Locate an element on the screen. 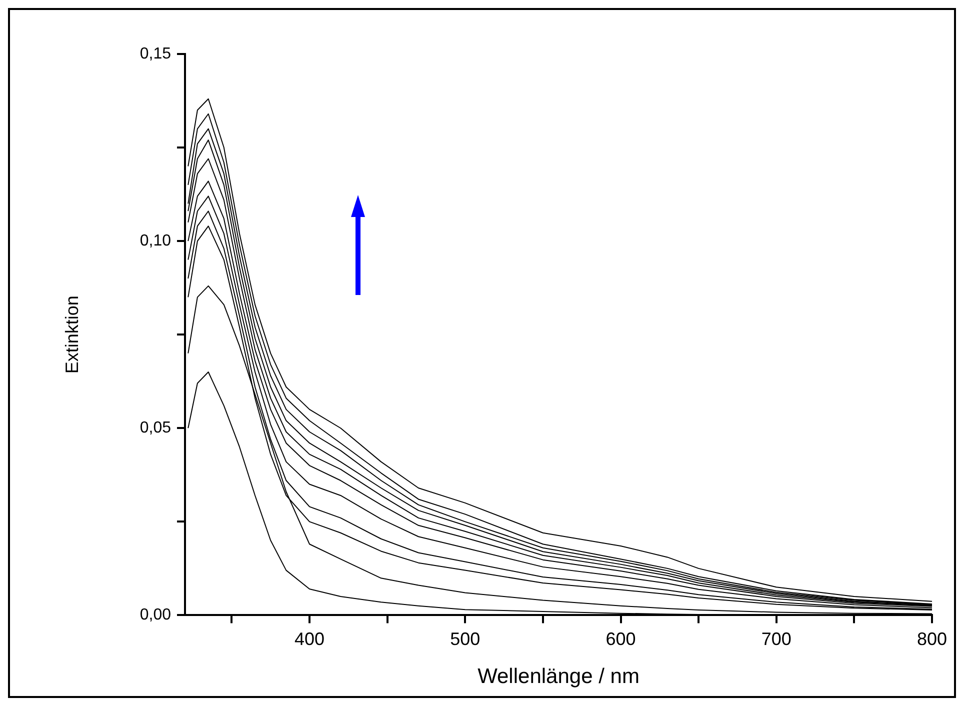 The height and width of the screenshot is (704, 962). x-tick-label: 400 is located at coordinates (309, 638).